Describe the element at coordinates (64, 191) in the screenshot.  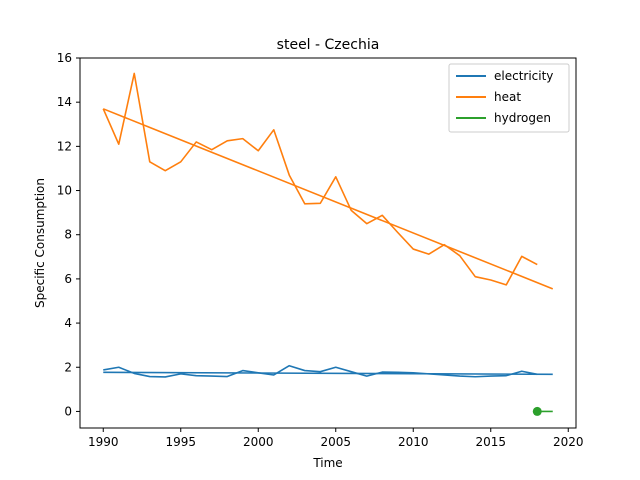
I see `y-tick-label: 10` at that location.